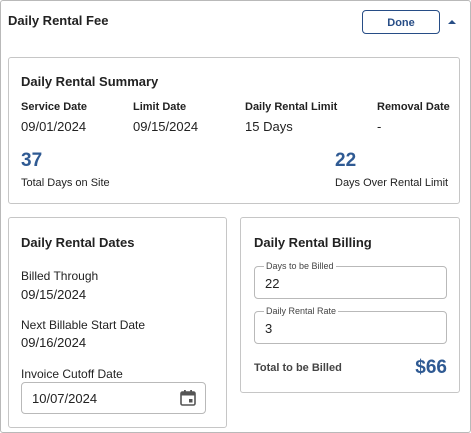 This screenshot has width=471, height=433. I want to click on daily-rental-rate-label: Daily Rental Rate, so click(301, 311).